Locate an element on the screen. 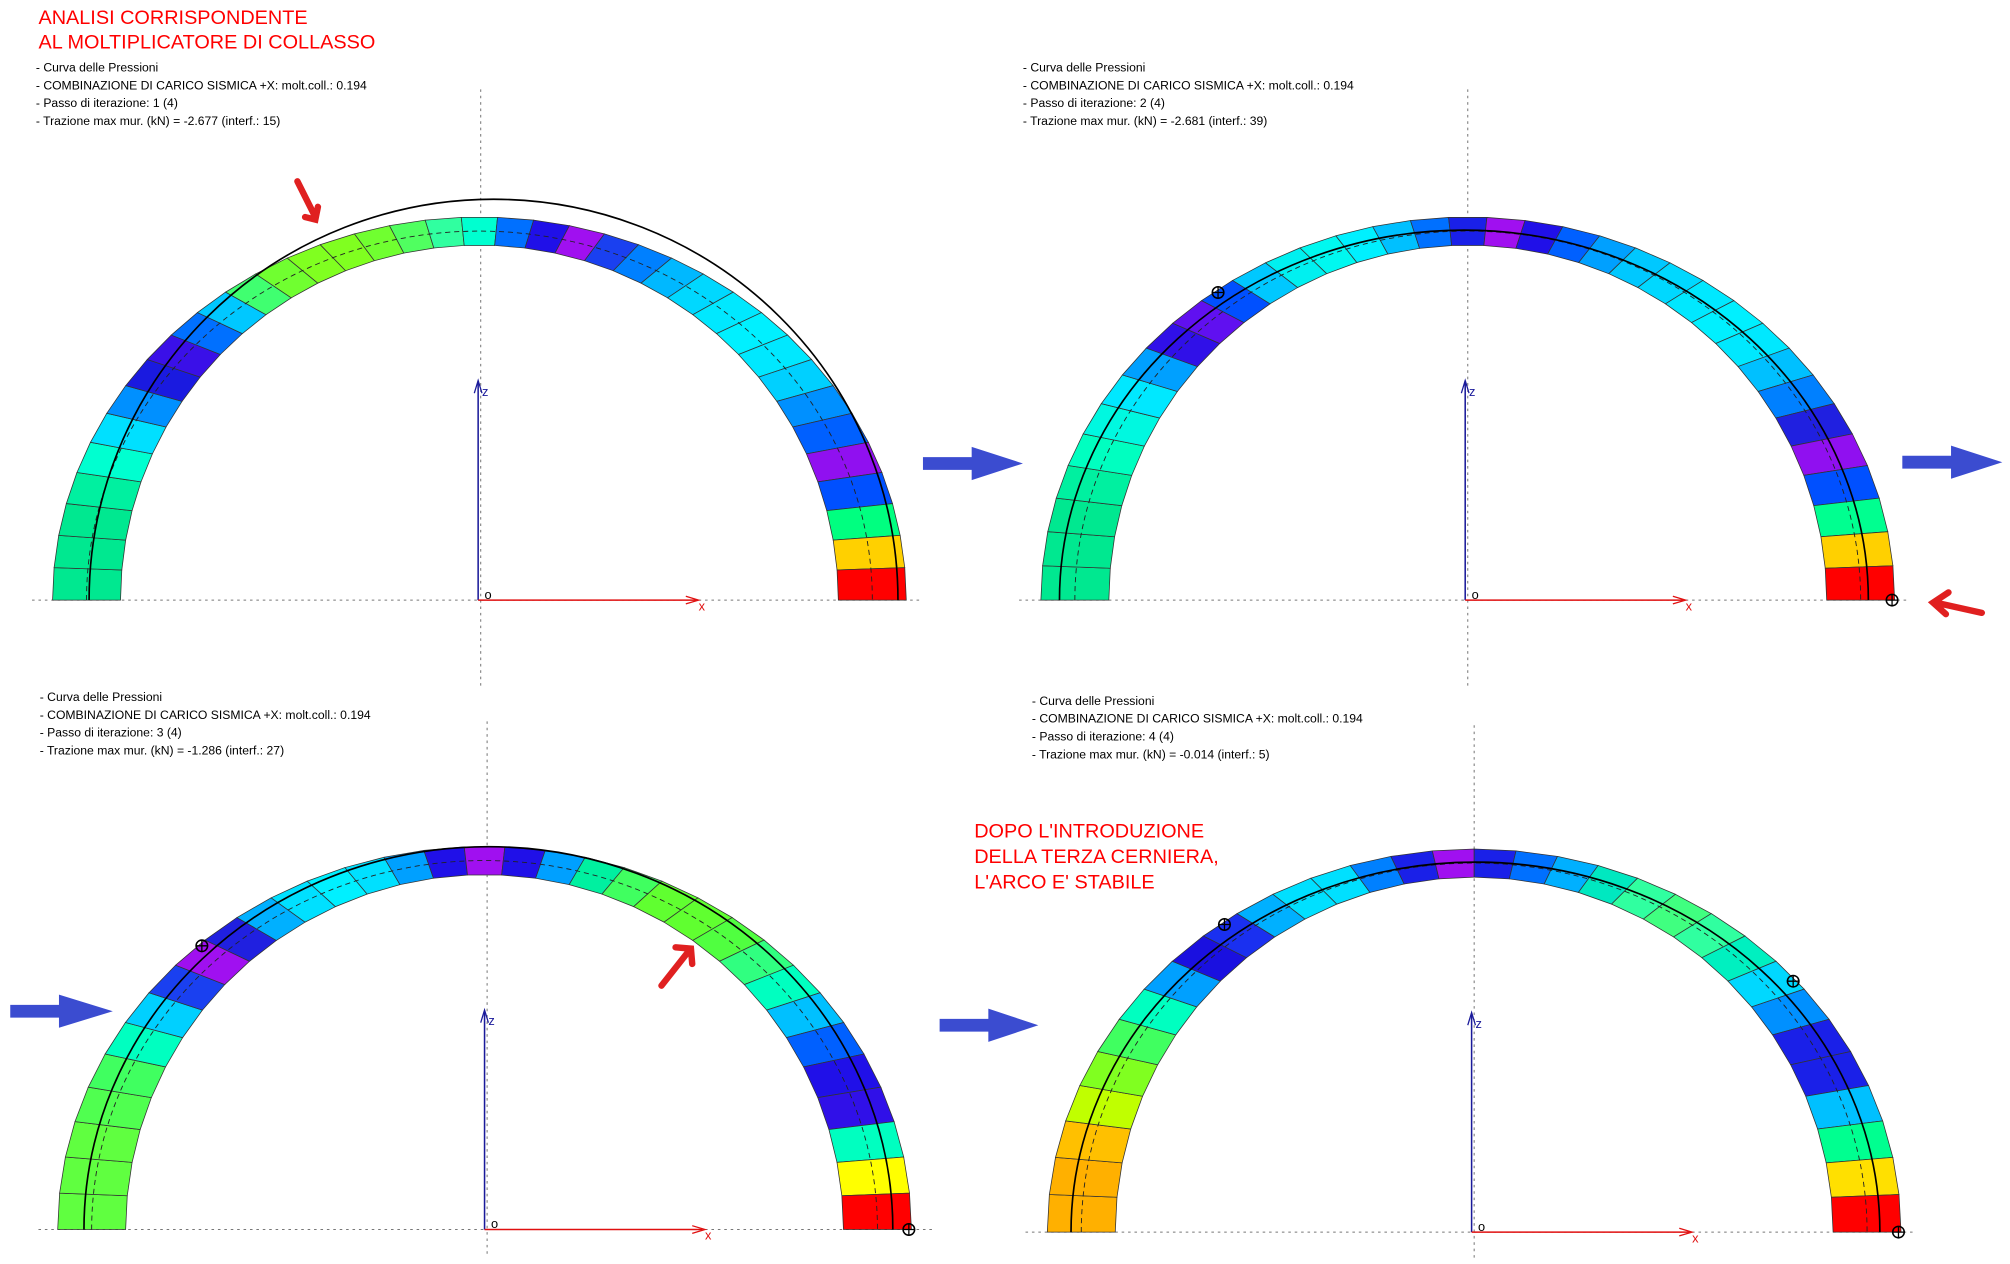 The width and height of the screenshot is (2010, 1264). info-line: - Passo di iterazione: 4 (4) is located at coordinates (1103, 737).